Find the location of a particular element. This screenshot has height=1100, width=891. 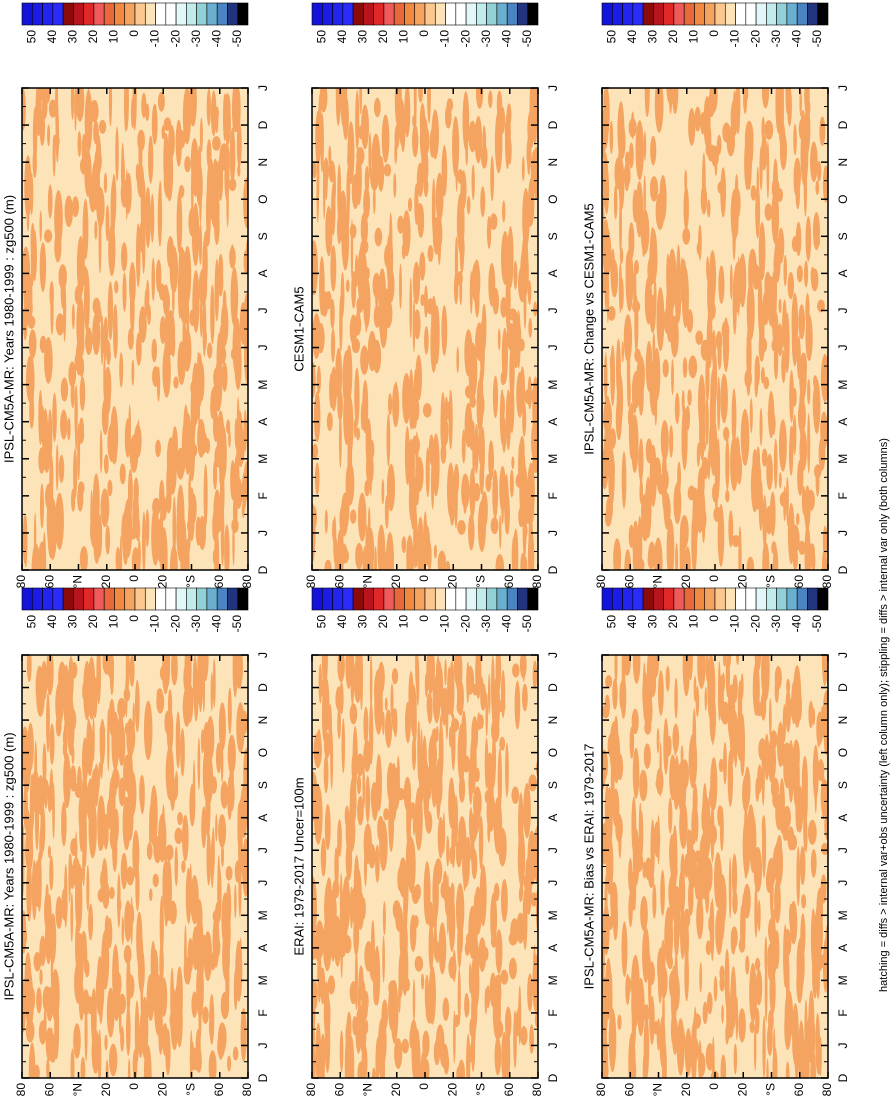

colorbar-label: 50 is located at coordinates (611, 622).